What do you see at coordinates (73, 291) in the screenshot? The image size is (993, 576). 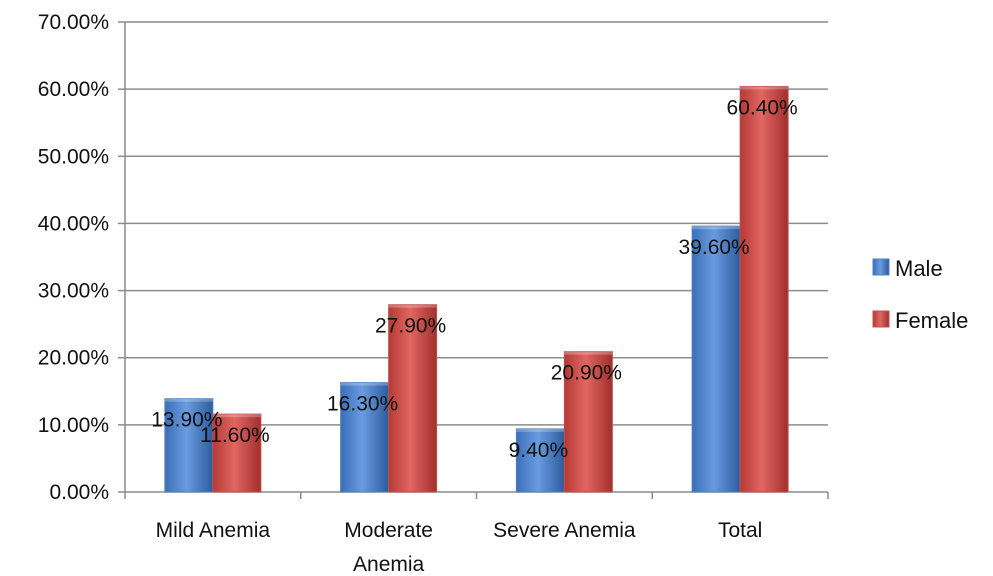 I see `y-tick-label: 30.00%` at bounding box center [73, 291].